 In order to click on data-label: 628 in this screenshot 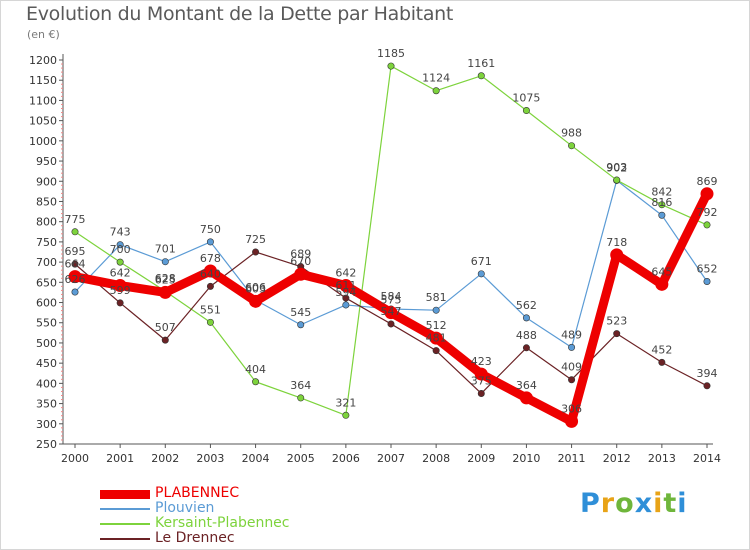, I will do `click(165, 278)`.